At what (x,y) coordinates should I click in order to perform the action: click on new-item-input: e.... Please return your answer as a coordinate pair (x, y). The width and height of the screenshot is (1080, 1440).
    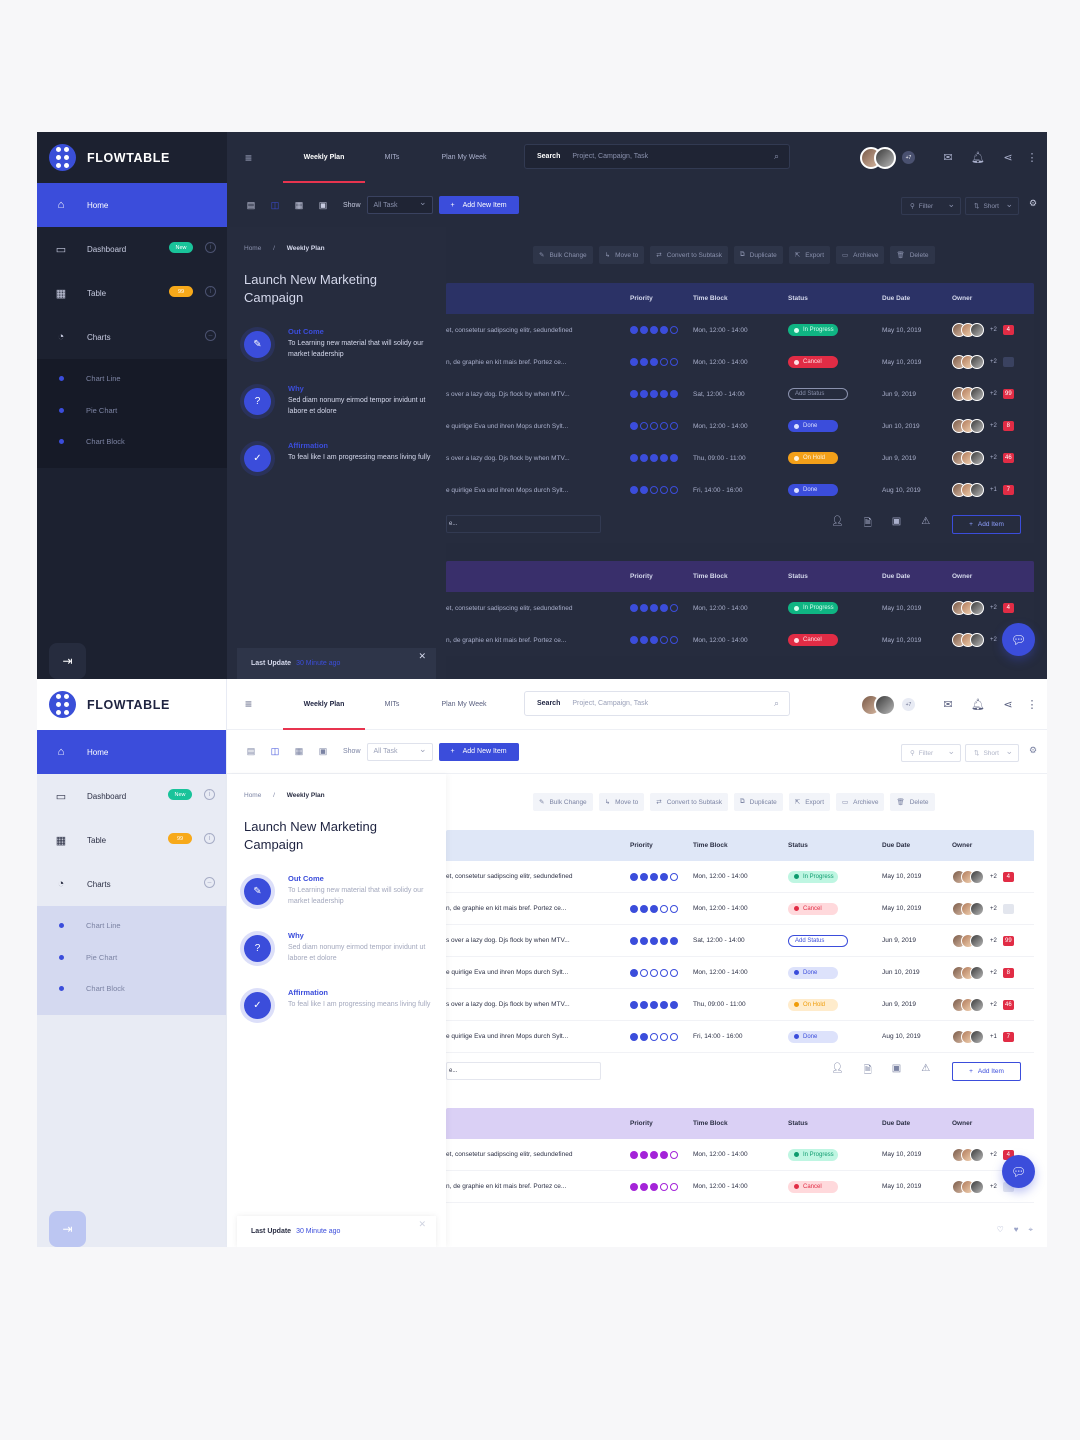
    Looking at the image, I should click on (523, 524).